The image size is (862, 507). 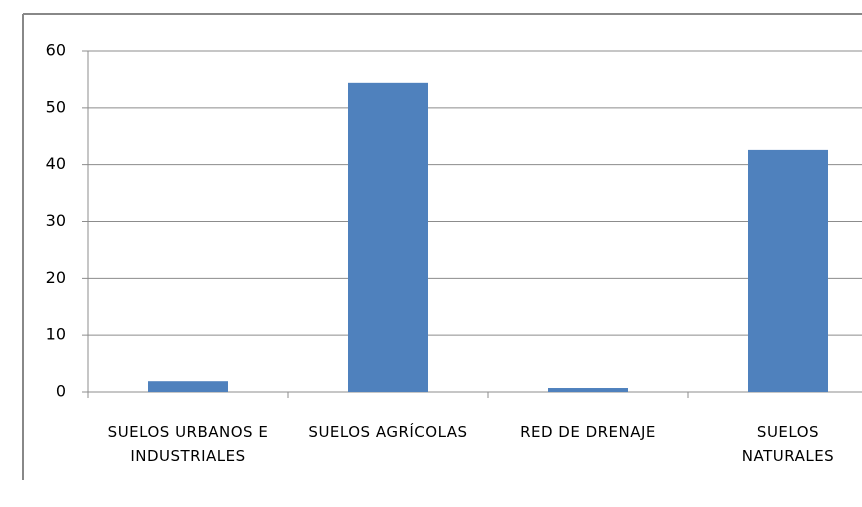 I want to click on y-tick-label: 0, so click(x=61, y=391).